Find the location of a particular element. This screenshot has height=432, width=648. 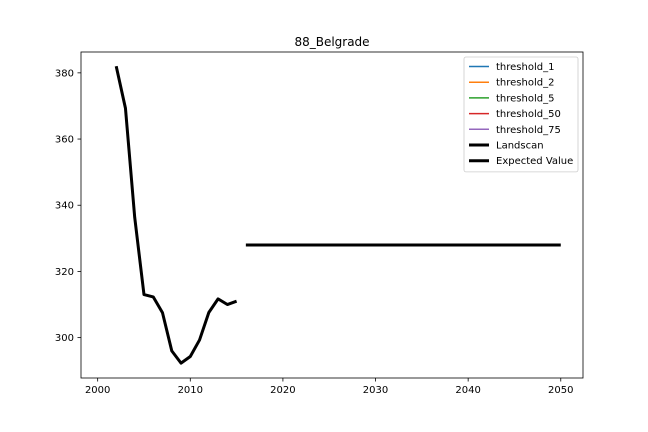

x-tick-label: 2050 is located at coordinates (560, 390).